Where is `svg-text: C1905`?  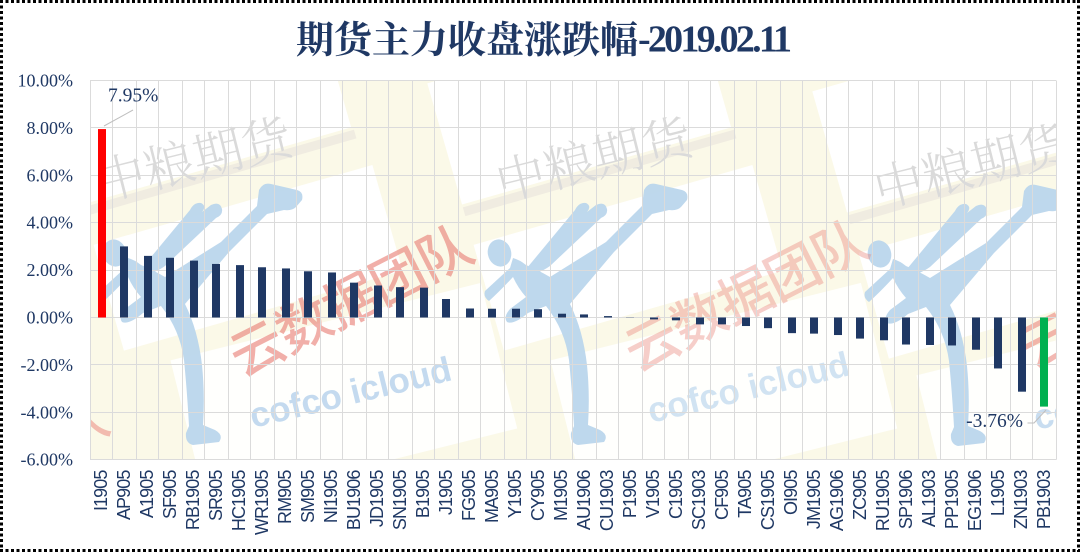 svg-text: C1905 is located at coordinates (676, 494).